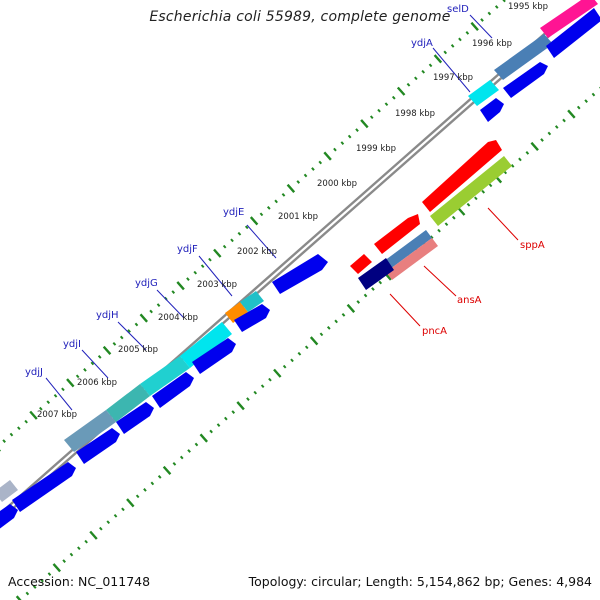  What do you see at coordinates (434, 331) in the screenshot?
I see `gene-label-pnca: pncA` at bounding box center [434, 331].